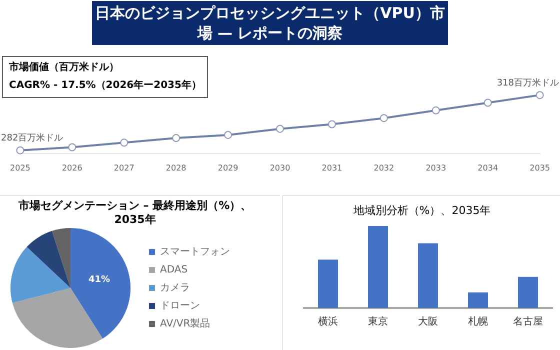 The height and width of the screenshot is (350, 560). Describe the element at coordinates (478, 322) in the screenshot. I see `x-tick-label: 札幌` at that location.